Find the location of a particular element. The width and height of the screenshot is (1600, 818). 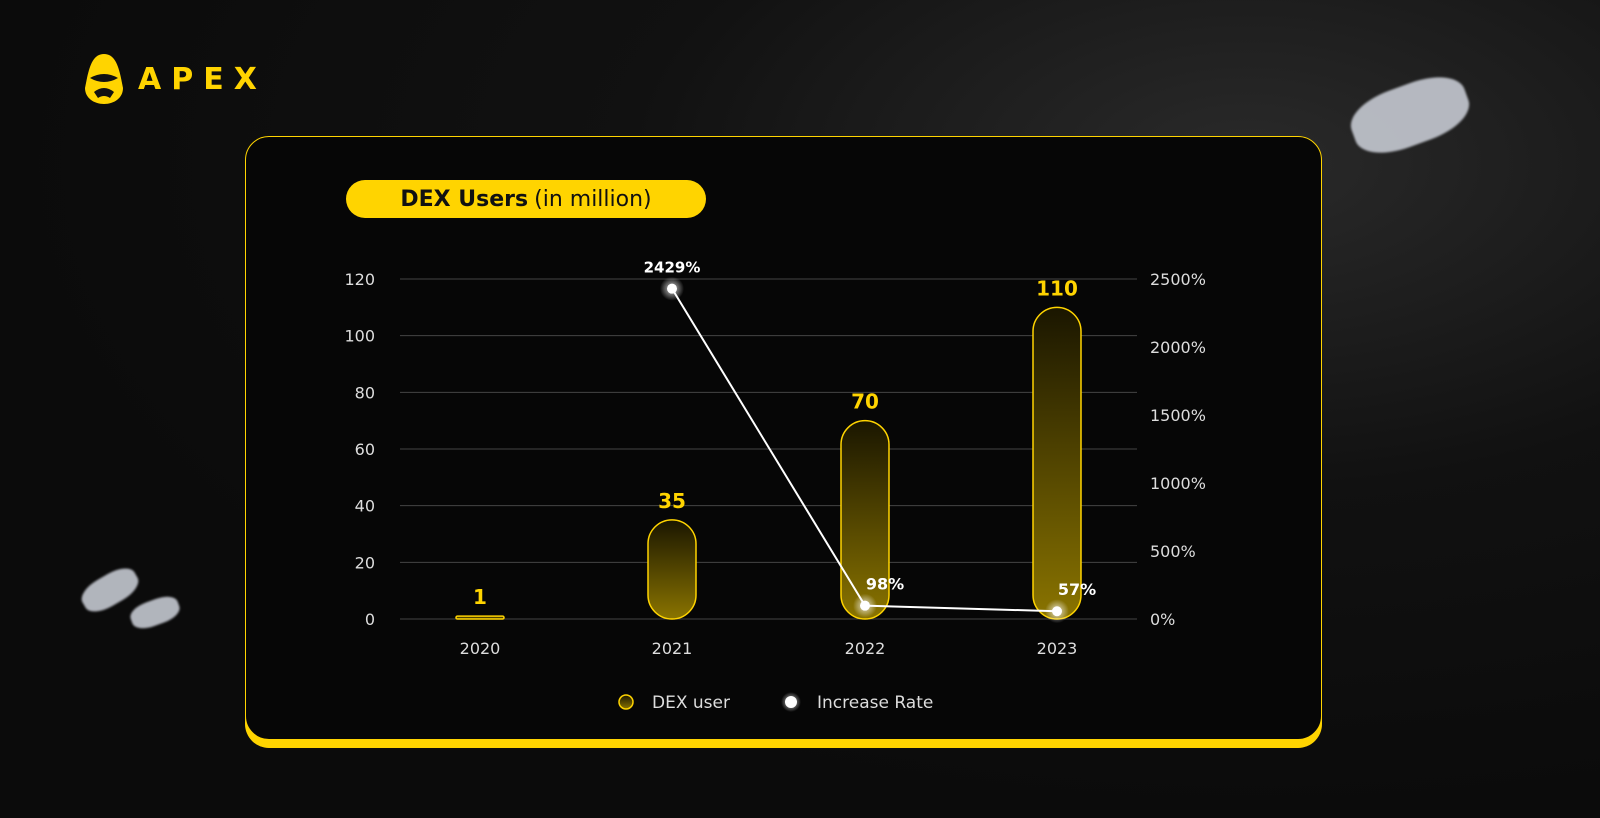

bar-2021 is located at coordinates (672, 569).